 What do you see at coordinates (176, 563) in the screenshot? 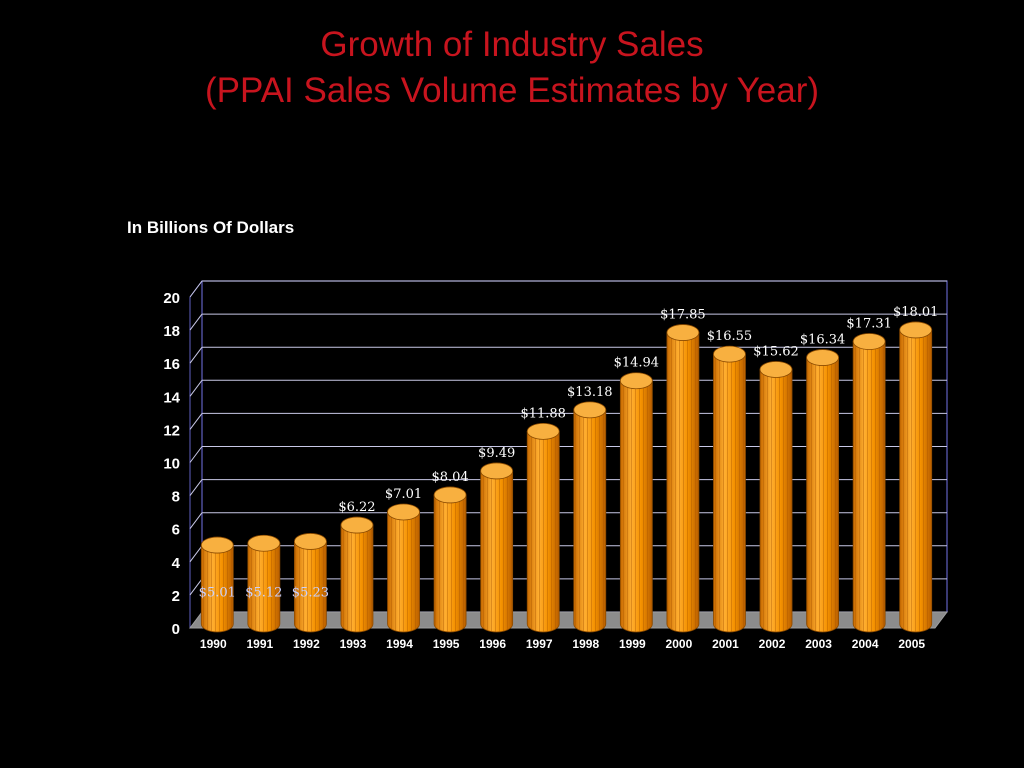
I see `y-tick-label: 4` at bounding box center [176, 563].